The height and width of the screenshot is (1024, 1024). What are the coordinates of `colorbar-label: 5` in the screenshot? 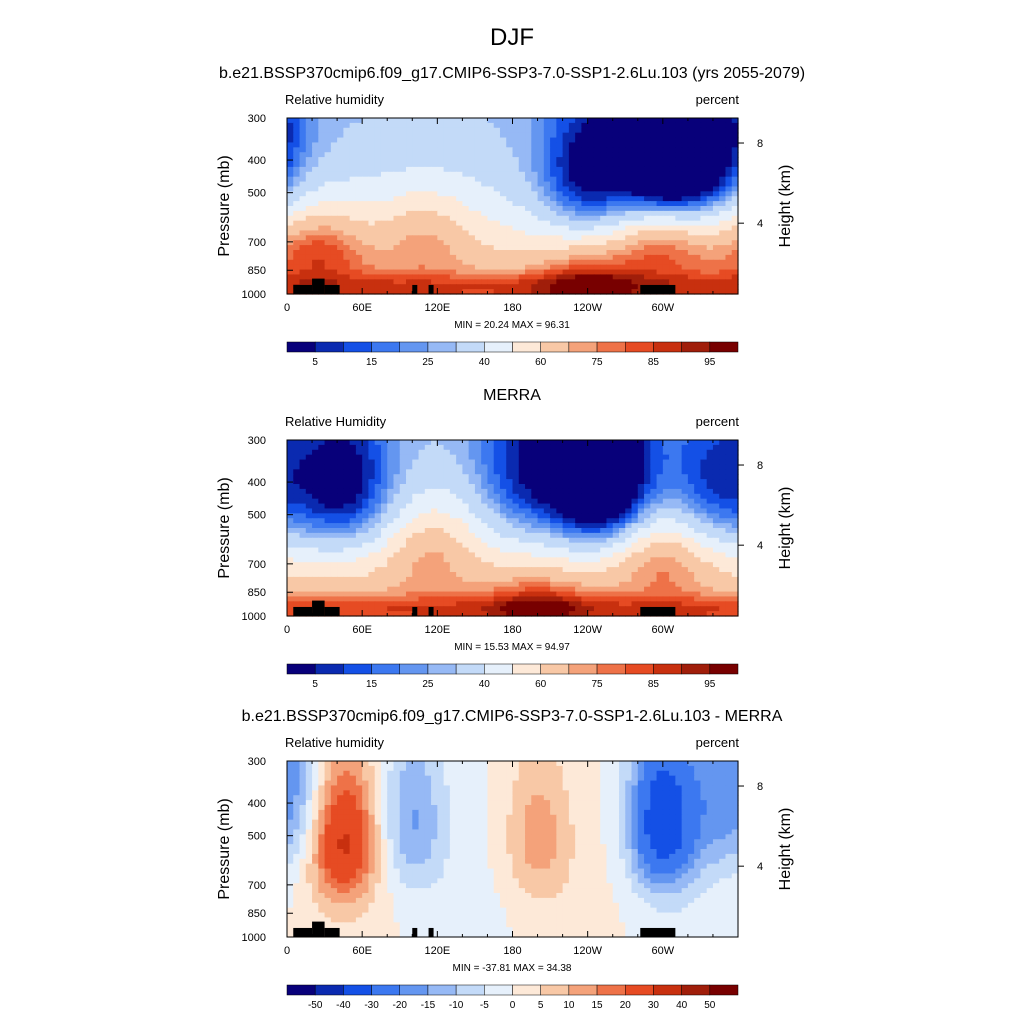 It's located at (315, 362).